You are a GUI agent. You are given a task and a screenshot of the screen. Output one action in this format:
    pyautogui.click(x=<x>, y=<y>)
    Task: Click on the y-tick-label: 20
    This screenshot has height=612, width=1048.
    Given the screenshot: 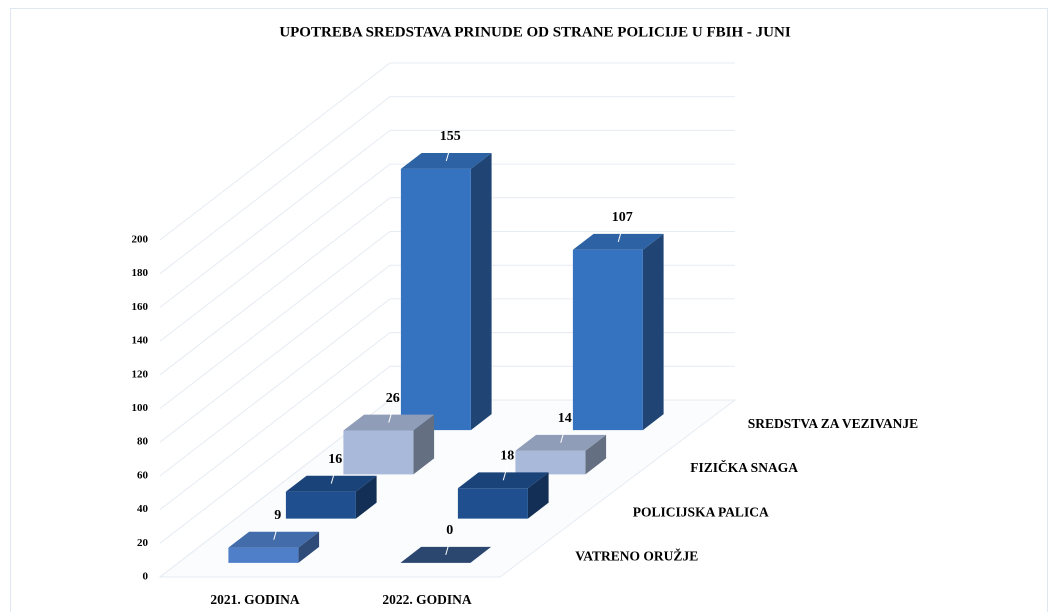 What is the action you would take?
    pyautogui.click(x=143, y=543)
    